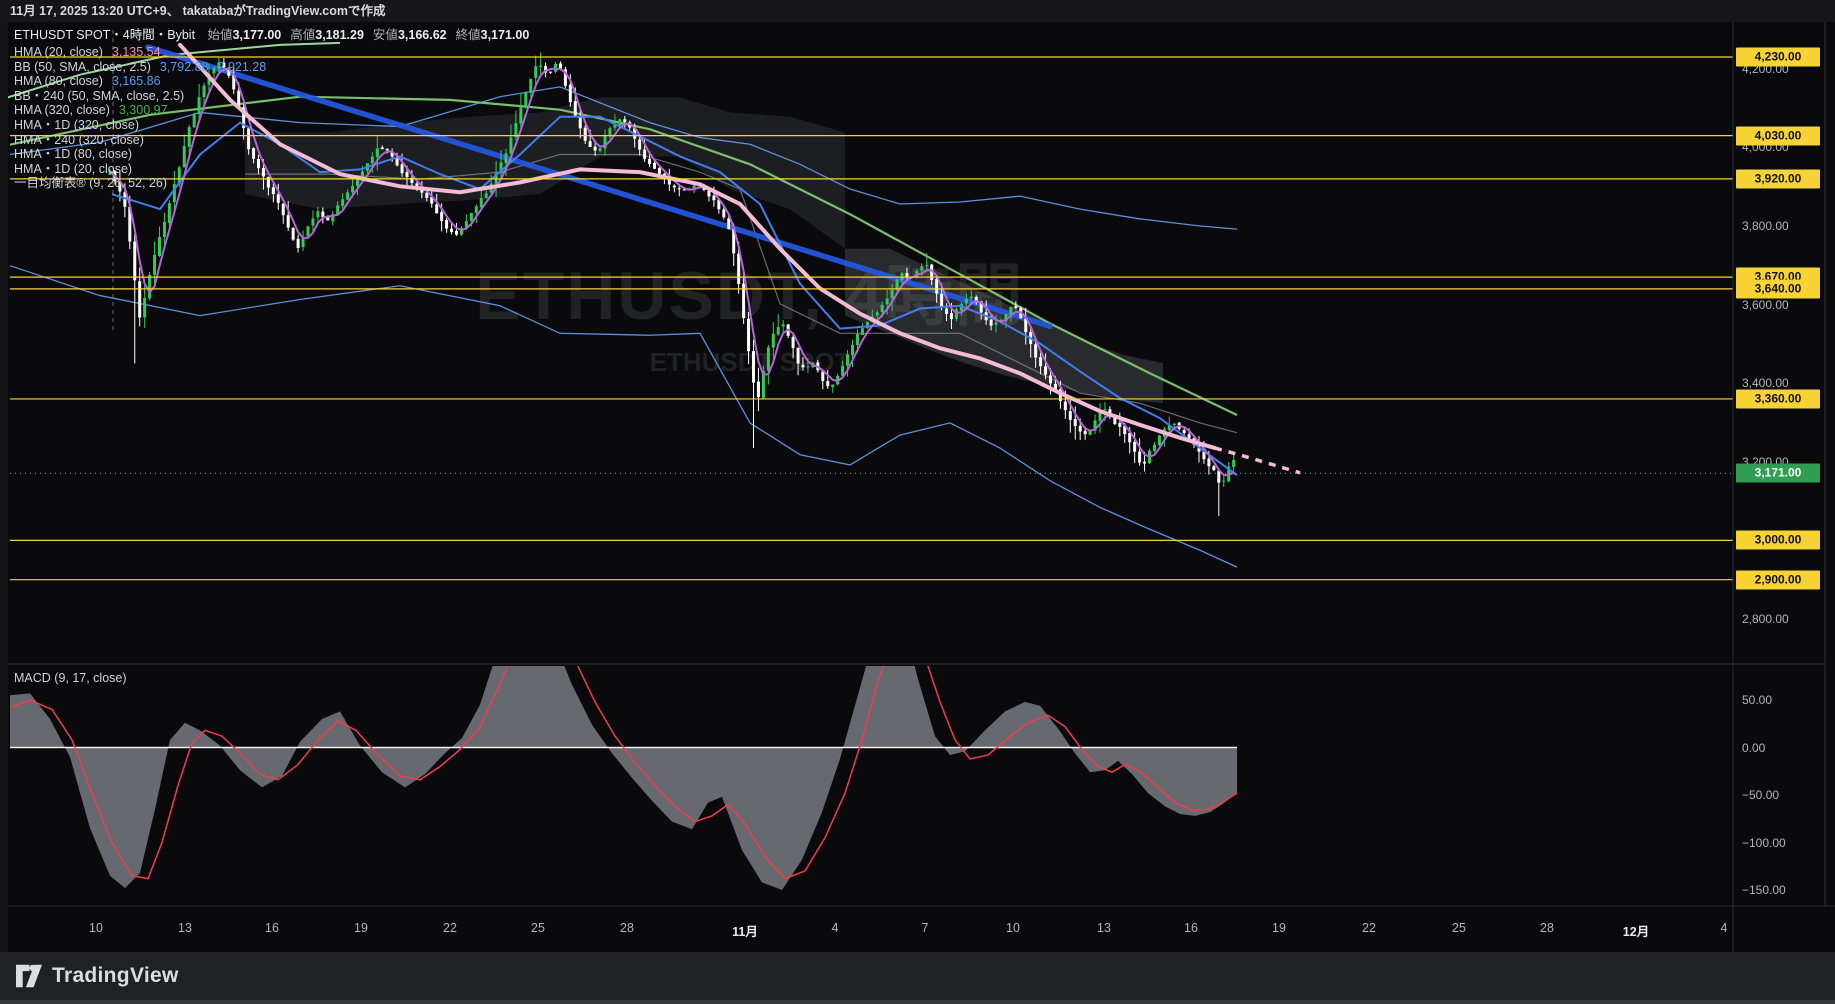 The width and height of the screenshot is (1835, 1004). What do you see at coordinates (58, 81) in the screenshot?
I see `legend-item-label: HMA (80, close)` at bounding box center [58, 81].